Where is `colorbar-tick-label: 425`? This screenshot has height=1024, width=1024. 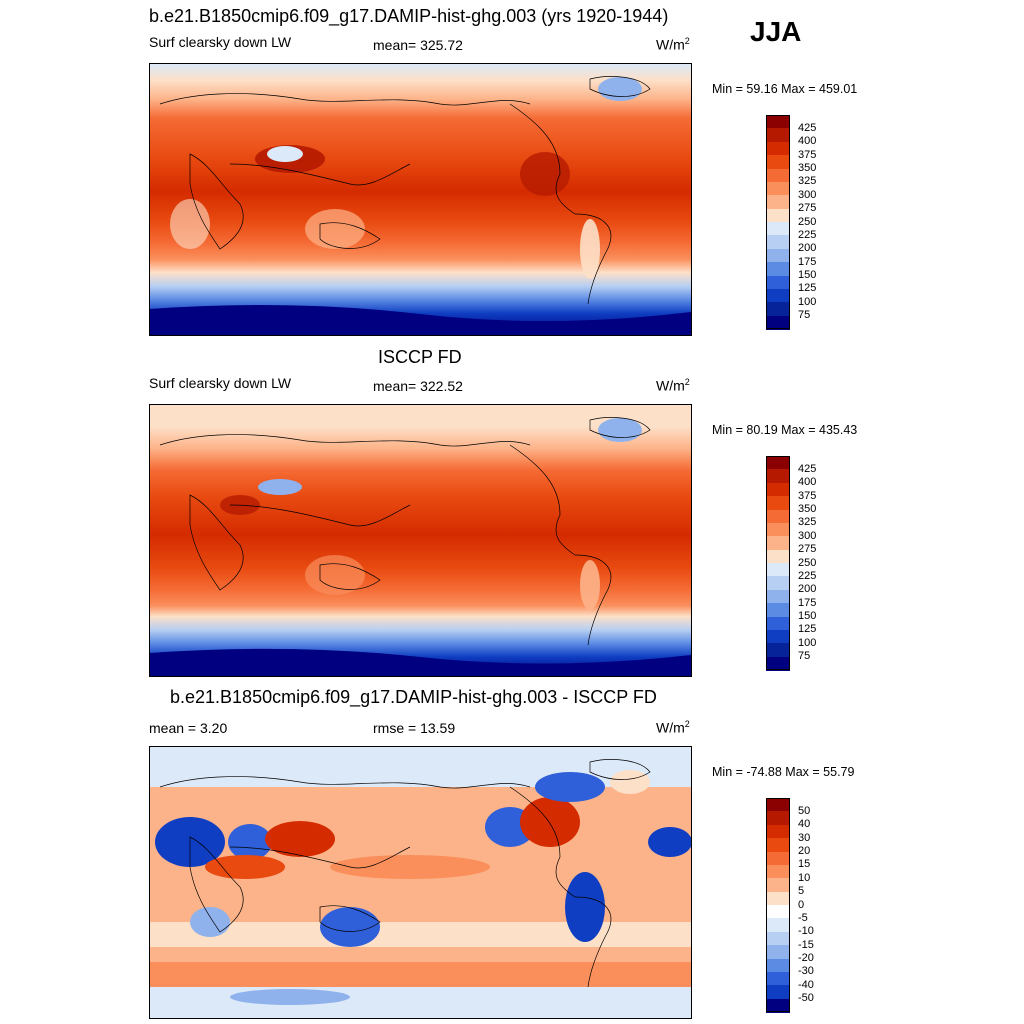 colorbar-tick-label: 425 is located at coordinates (807, 468).